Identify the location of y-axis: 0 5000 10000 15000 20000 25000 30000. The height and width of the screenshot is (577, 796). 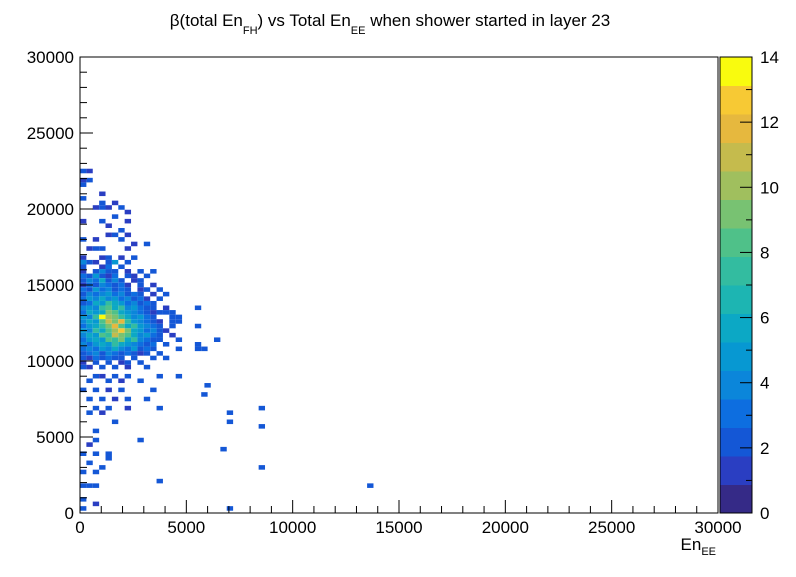
(60, 285).